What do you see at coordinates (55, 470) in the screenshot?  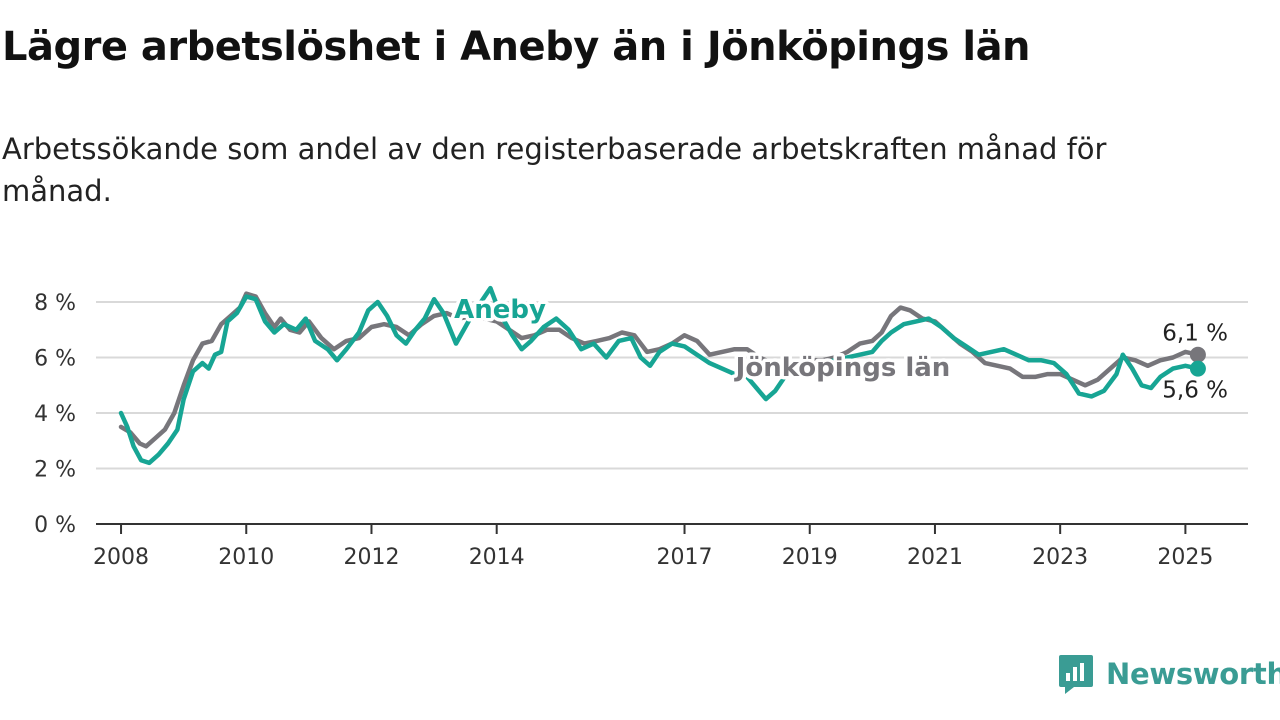 I see `y-tick-label: 2 %` at bounding box center [55, 470].